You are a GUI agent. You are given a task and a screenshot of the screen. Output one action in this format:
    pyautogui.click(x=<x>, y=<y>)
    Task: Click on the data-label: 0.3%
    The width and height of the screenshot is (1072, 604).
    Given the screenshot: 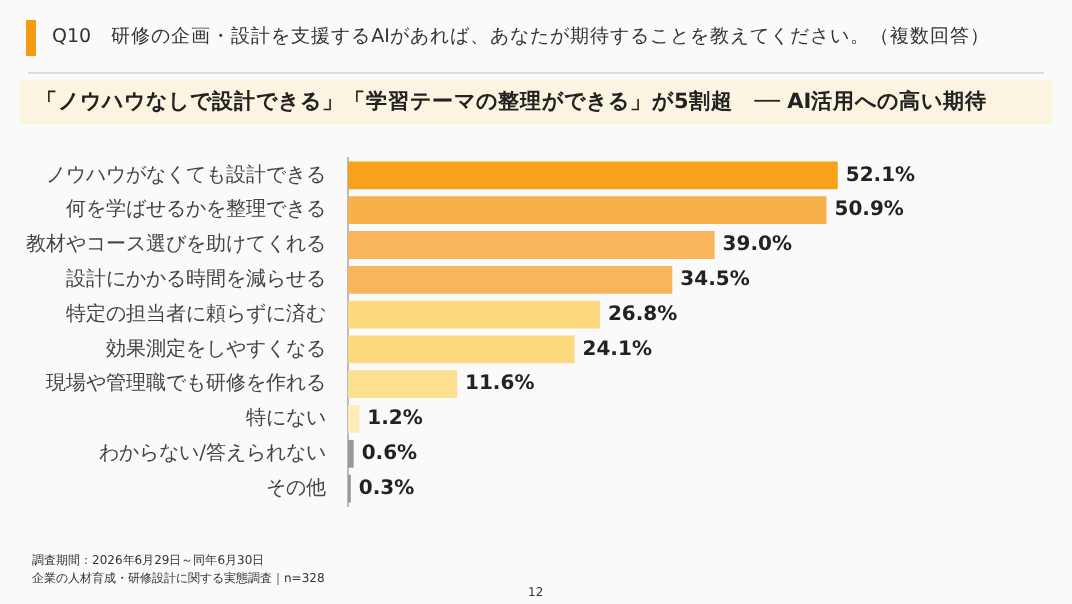 What is the action you would take?
    pyautogui.click(x=386, y=488)
    